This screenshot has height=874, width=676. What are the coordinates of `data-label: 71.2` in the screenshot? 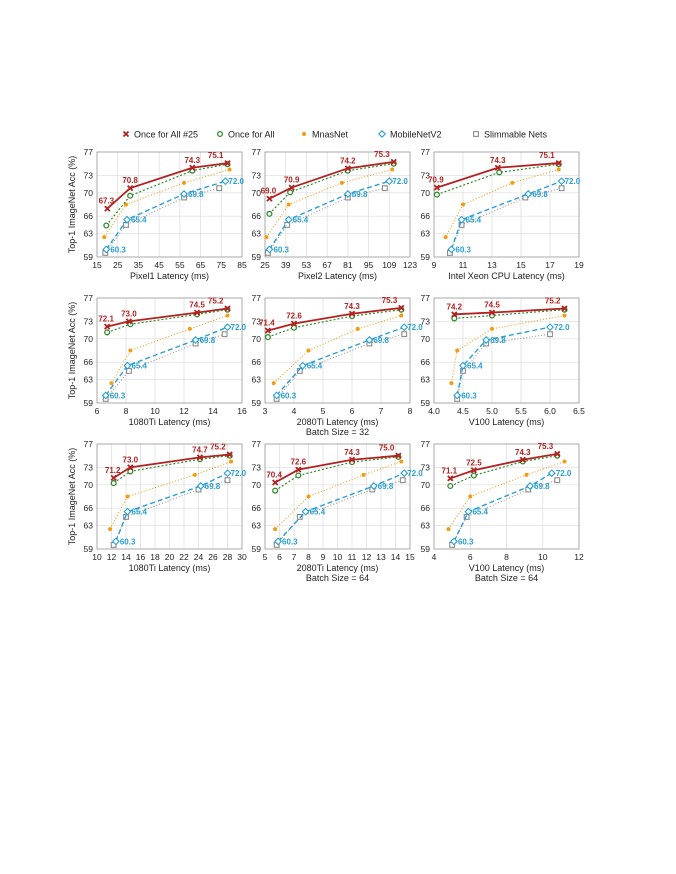 It's located at (113, 470).